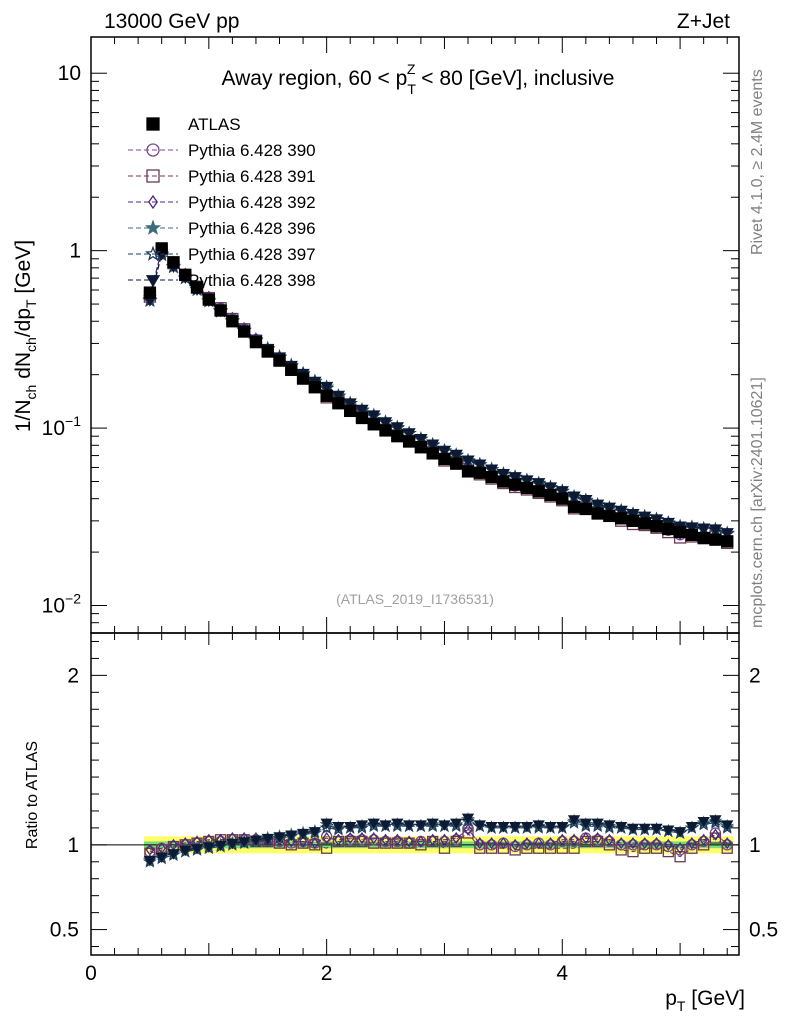 This screenshot has height=1024, width=786. Describe the element at coordinates (757, 162) in the screenshot. I see `rivet-label: Rivet 4.1.0, ≥ 2.4M events` at that location.